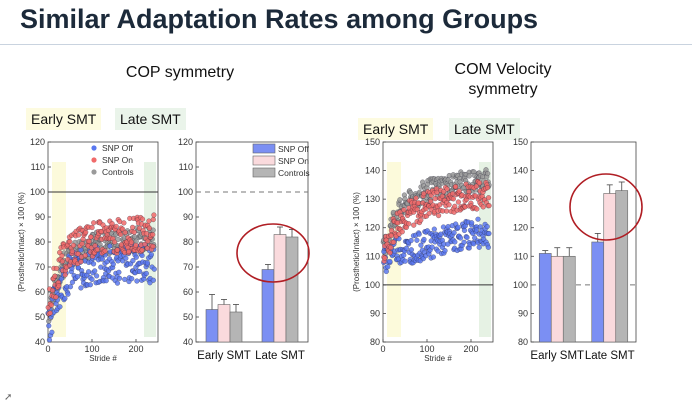 Image resolution: width=692 pixels, height=404 pixels. What do you see at coordinates (503, 89) in the screenshot?
I see `com-velocity-subtitle-line2: symmetry` at bounding box center [503, 89].